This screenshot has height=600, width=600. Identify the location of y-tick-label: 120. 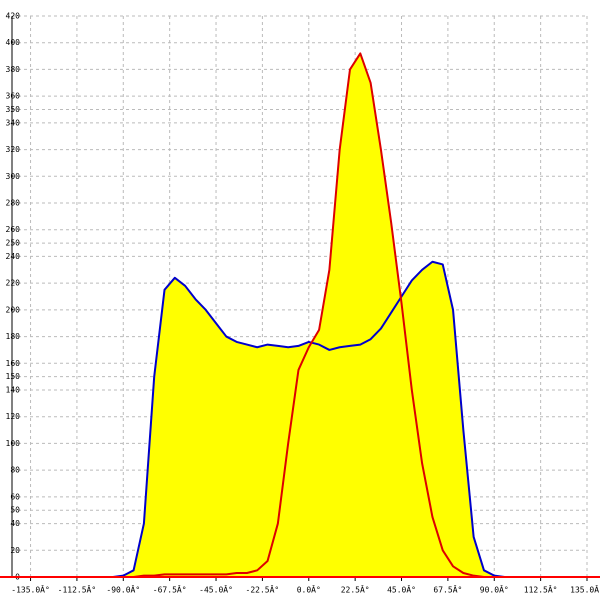
(13, 416).